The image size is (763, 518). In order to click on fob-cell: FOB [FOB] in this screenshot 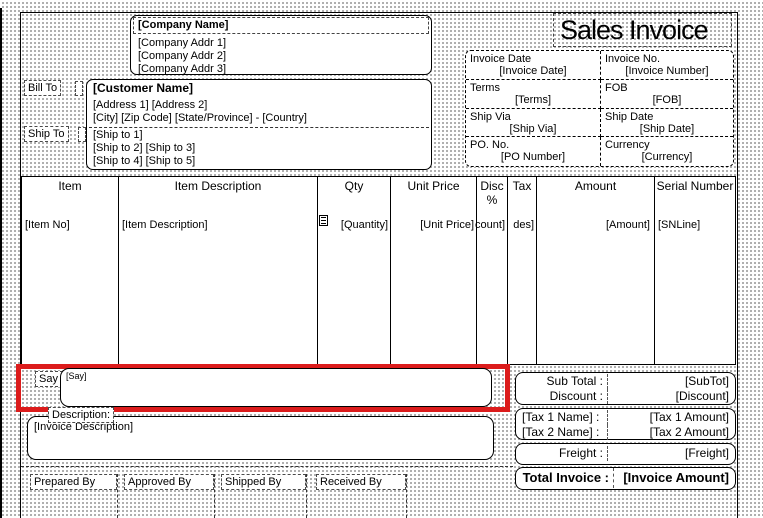, I will do `click(667, 94)`.